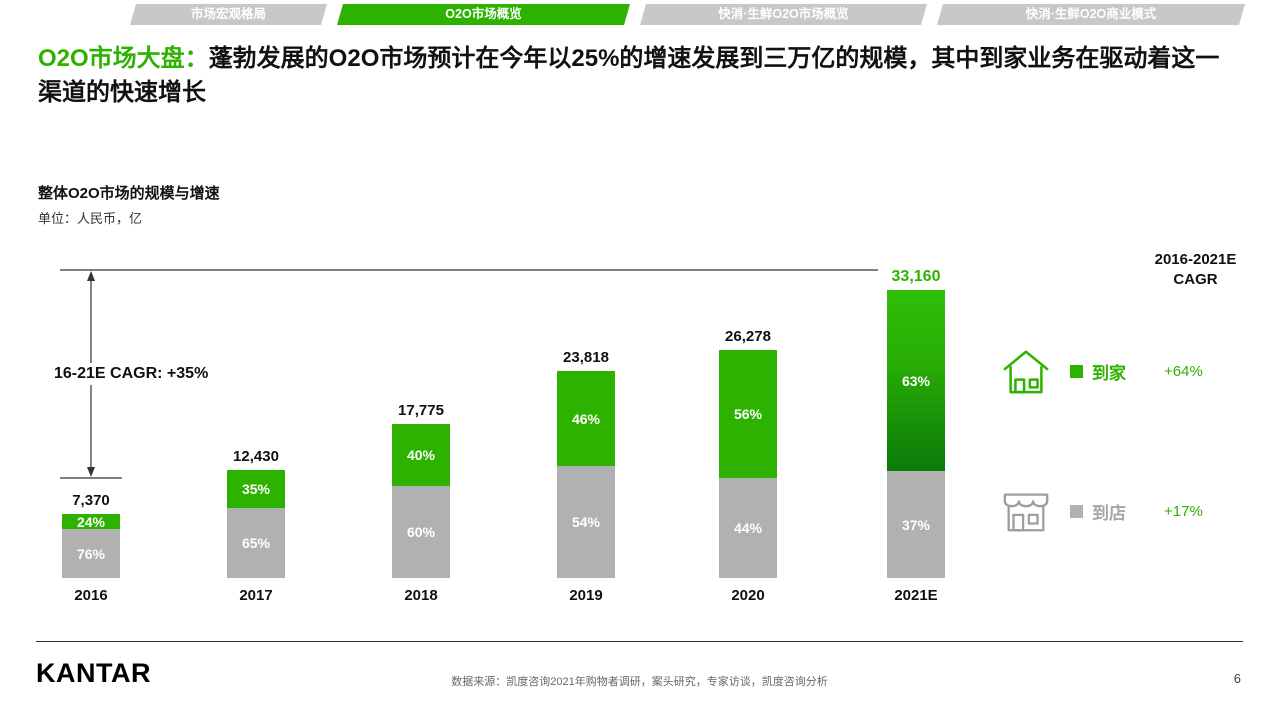 The height and width of the screenshot is (719, 1279). I want to click on segment-home: 40%, so click(421, 455).